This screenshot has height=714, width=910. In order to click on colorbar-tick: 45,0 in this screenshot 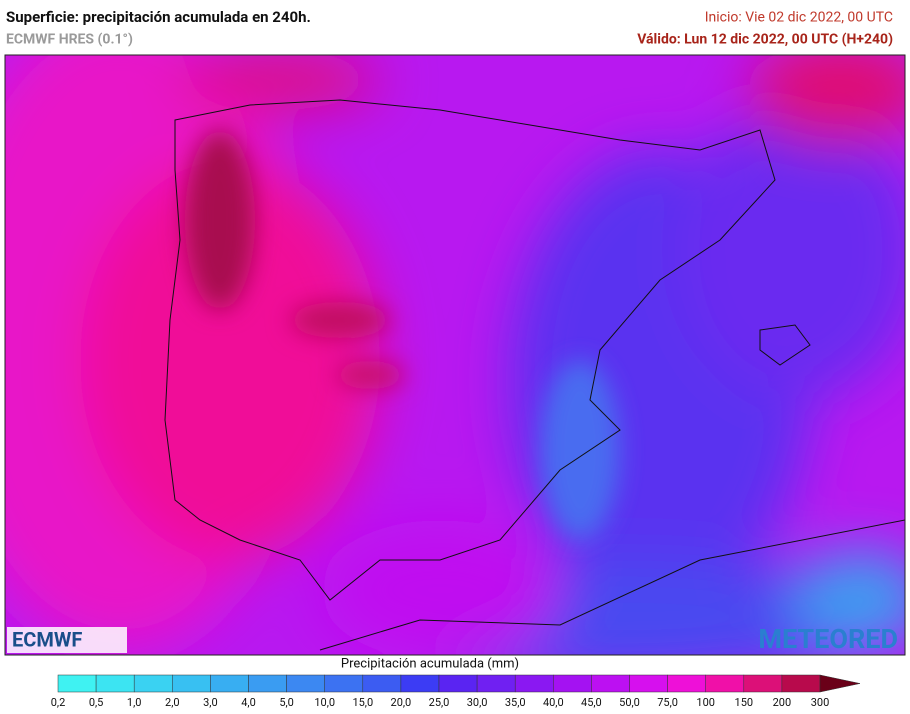, I will do `click(591, 702)`.